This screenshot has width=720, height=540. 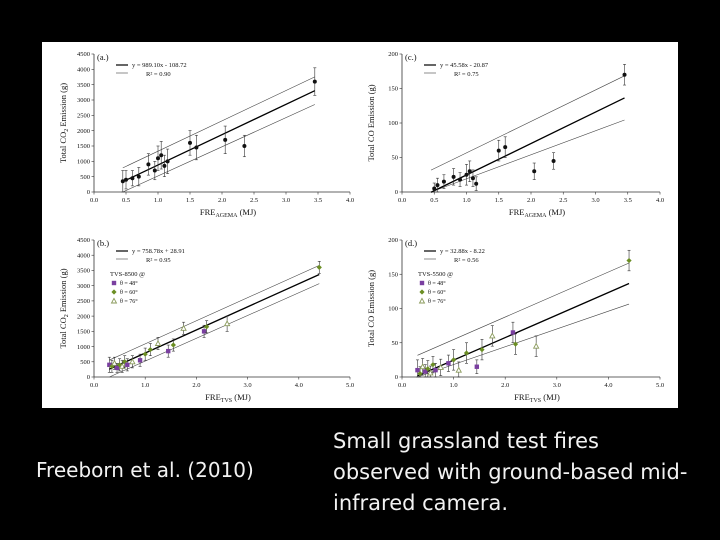 I want to click on fit-equation: y = 45.58x - 20.87, so click(x=464, y=65).